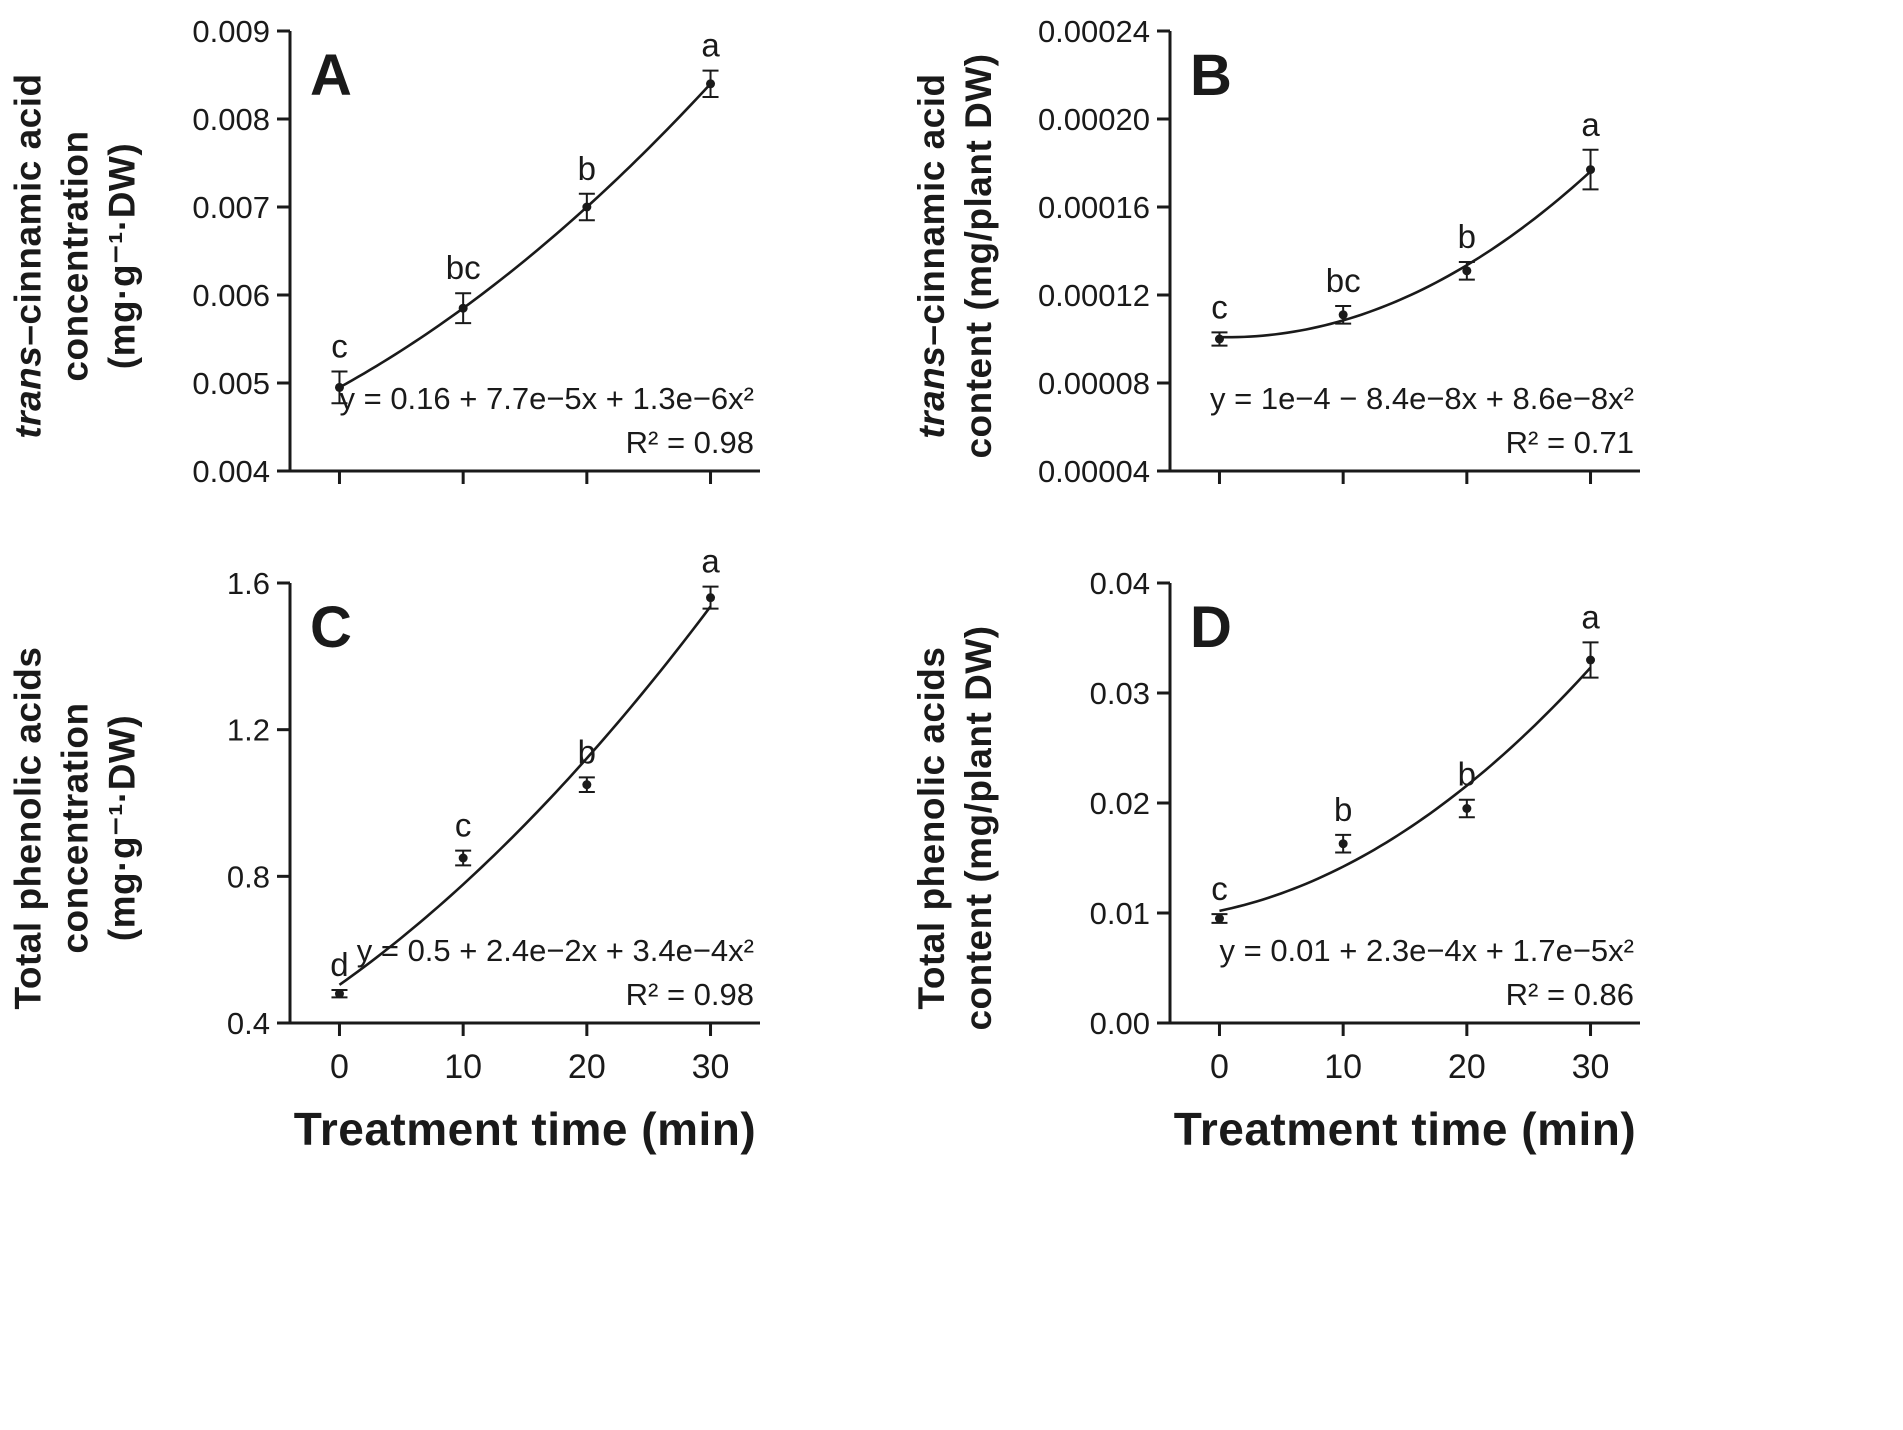  Describe the element at coordinates (231, 383) in the screenshot. I see `y-tick-label: 0.005` at that location.